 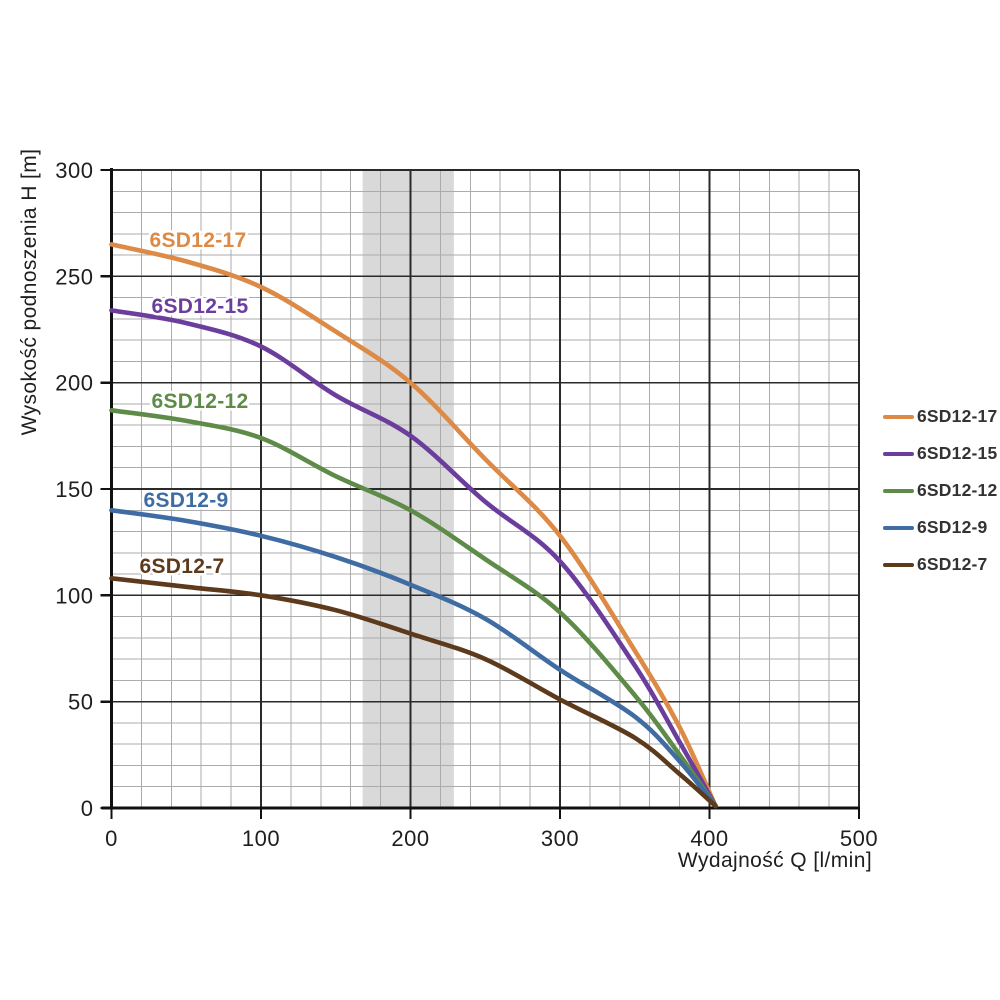 What do you see at coordinates (182, 566) in the screenshot?
I see `series-label-6SD12-7: 6SD12-7` at bounding box center [182, 566].